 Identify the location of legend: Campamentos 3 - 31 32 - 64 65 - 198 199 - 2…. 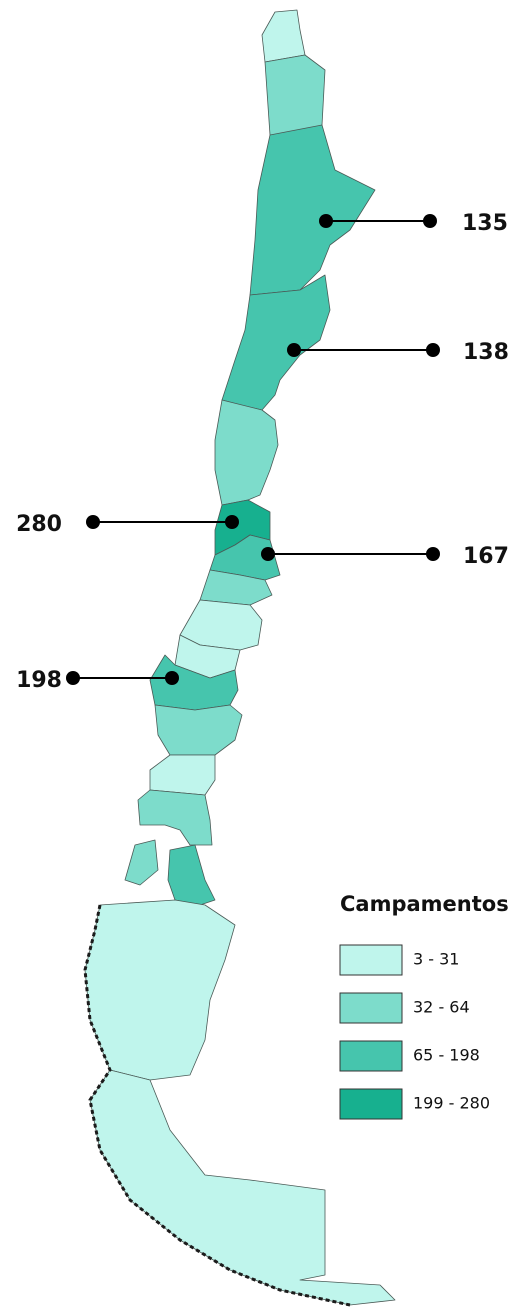
(424, 1006).